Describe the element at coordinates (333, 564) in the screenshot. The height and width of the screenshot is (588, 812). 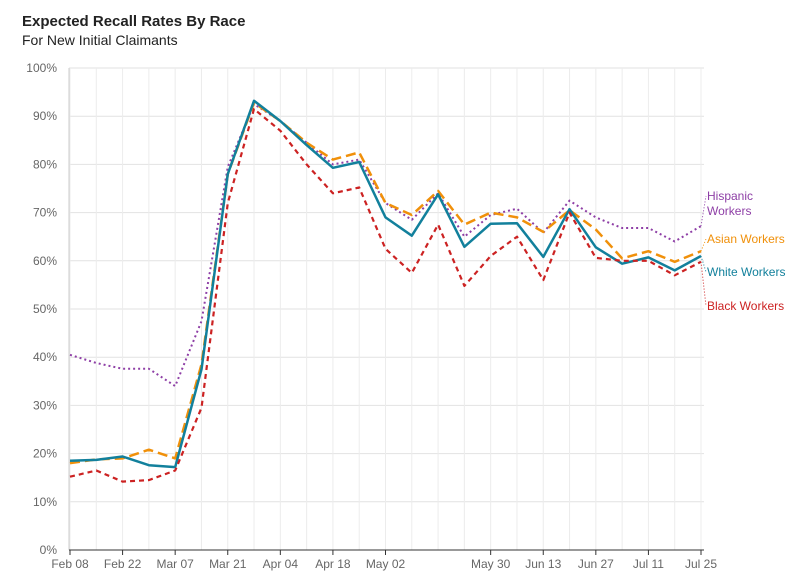
I see `x-tick-label: Apr 18` at that location.